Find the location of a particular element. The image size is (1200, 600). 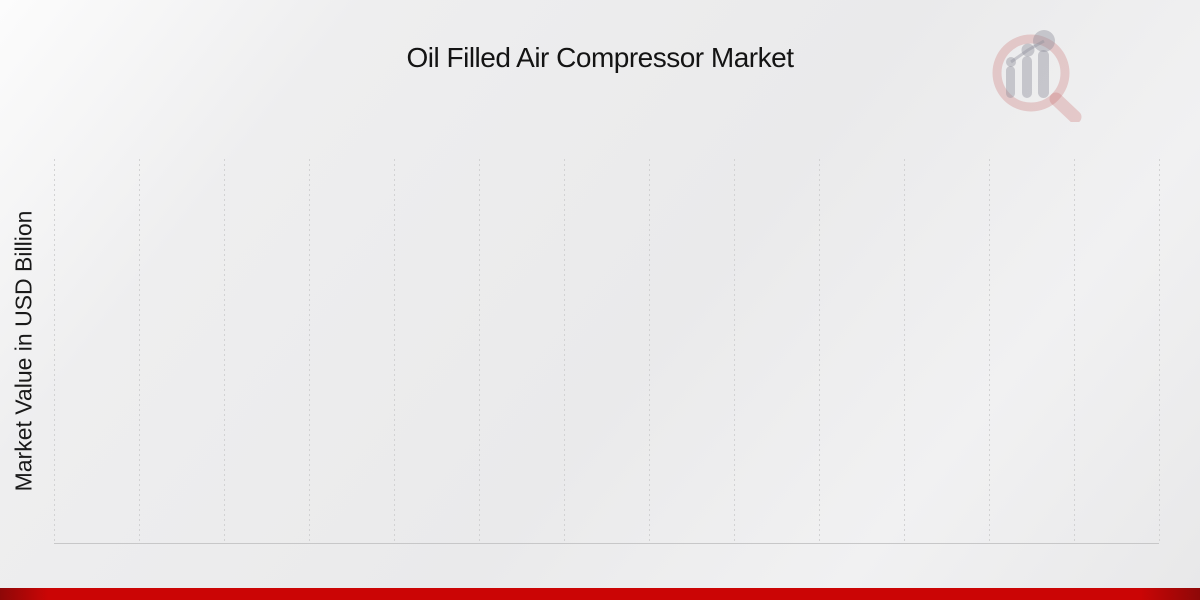

y-axis-label: Market Value in USD Billion is located at coordinates (23, 351).